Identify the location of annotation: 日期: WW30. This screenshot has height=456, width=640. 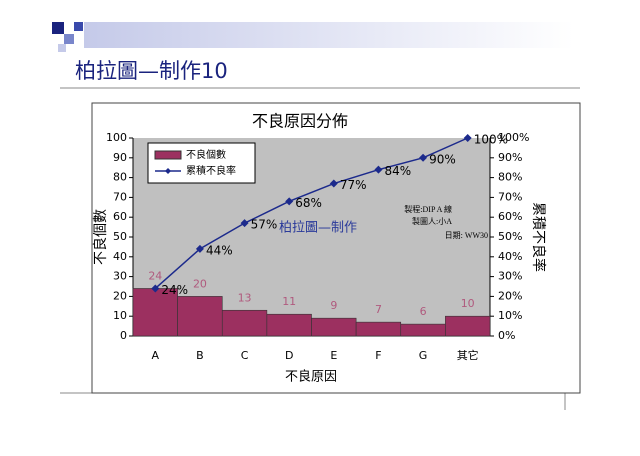
(466, 235).